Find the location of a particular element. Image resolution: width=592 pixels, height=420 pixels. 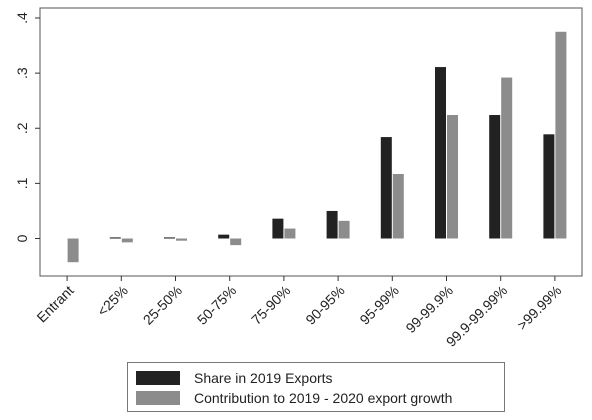

x-tick-label: 50-75% is located at coordinates (216, 304).